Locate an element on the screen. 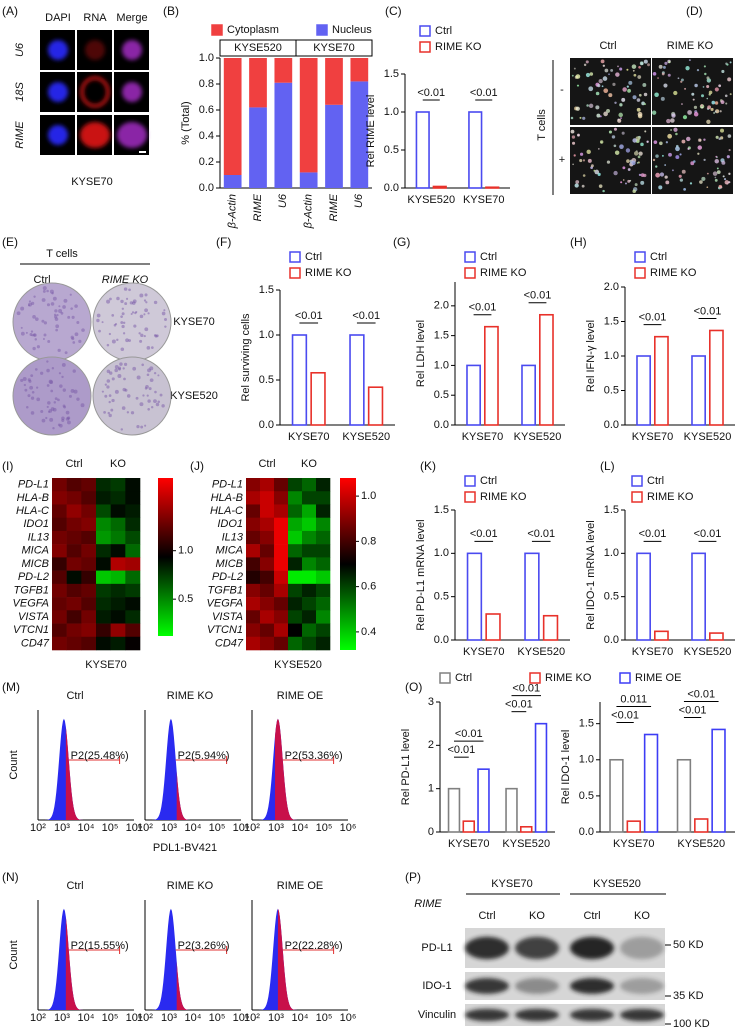 This screenshot has height=1030, width=740. row-label: KYSE520 is located at coordinates (194, 396).